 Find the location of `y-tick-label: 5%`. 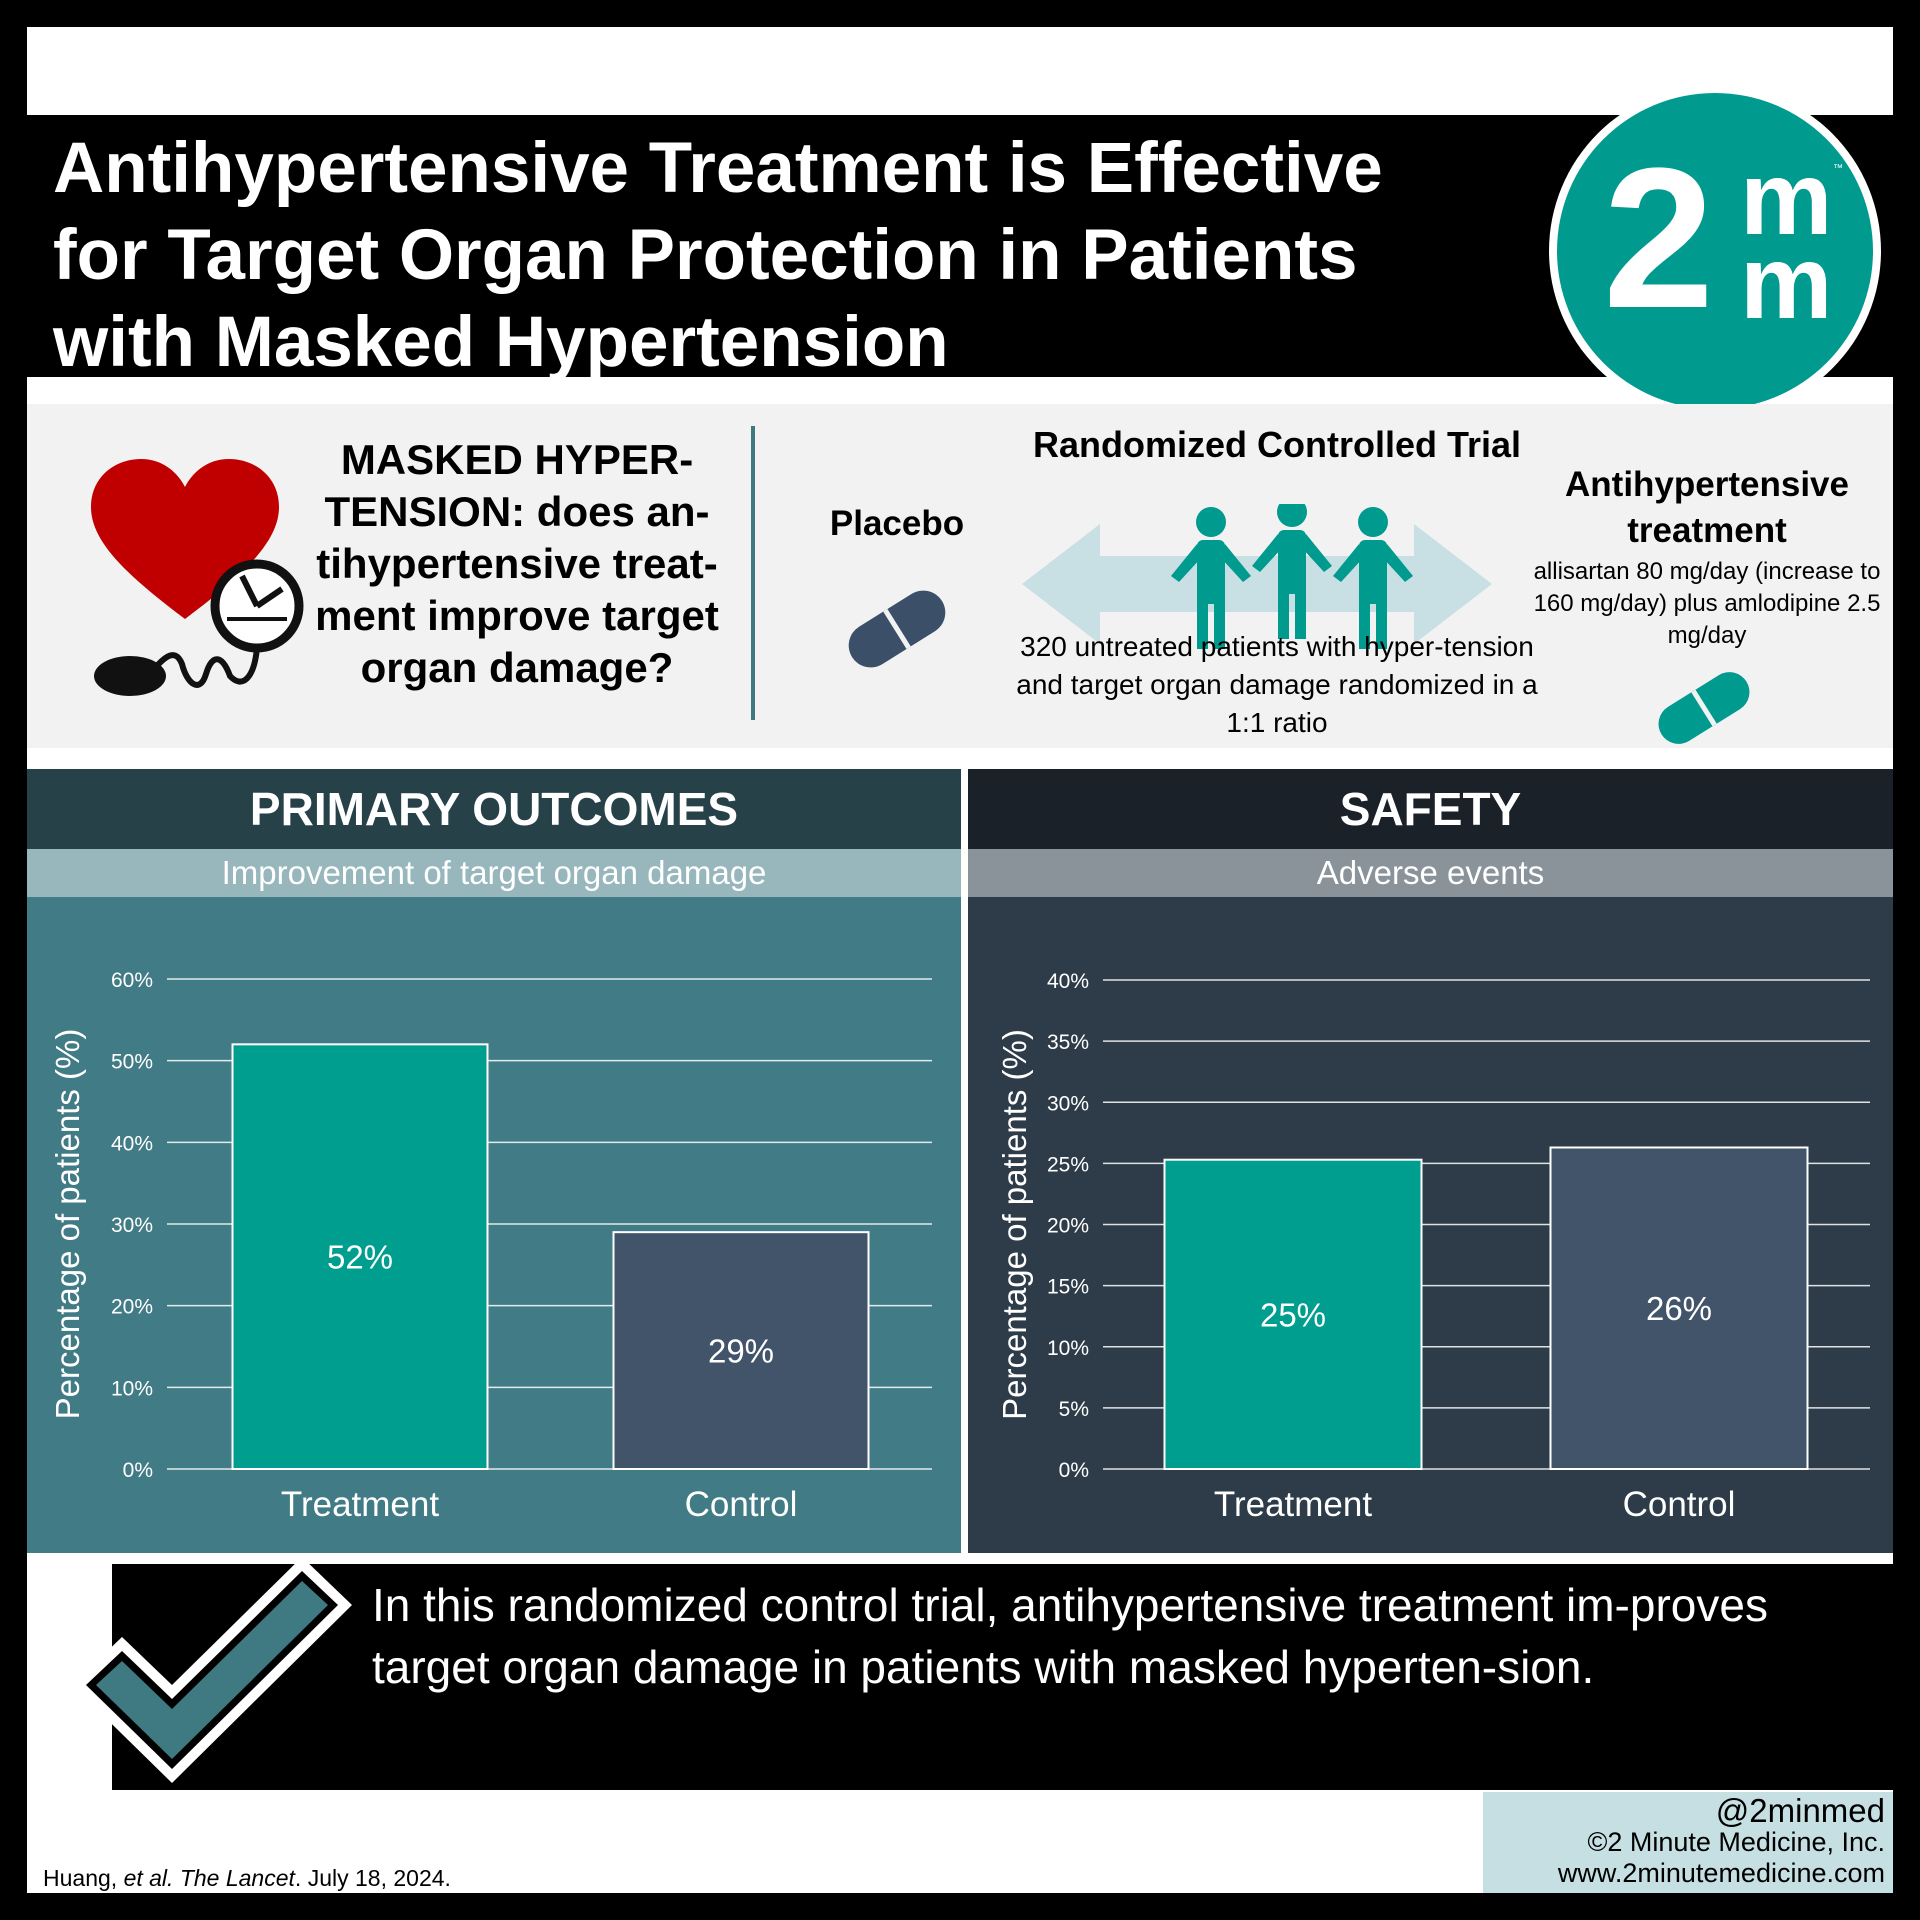

y-tick-label: 5% is located at coordinates (1074, 1409).